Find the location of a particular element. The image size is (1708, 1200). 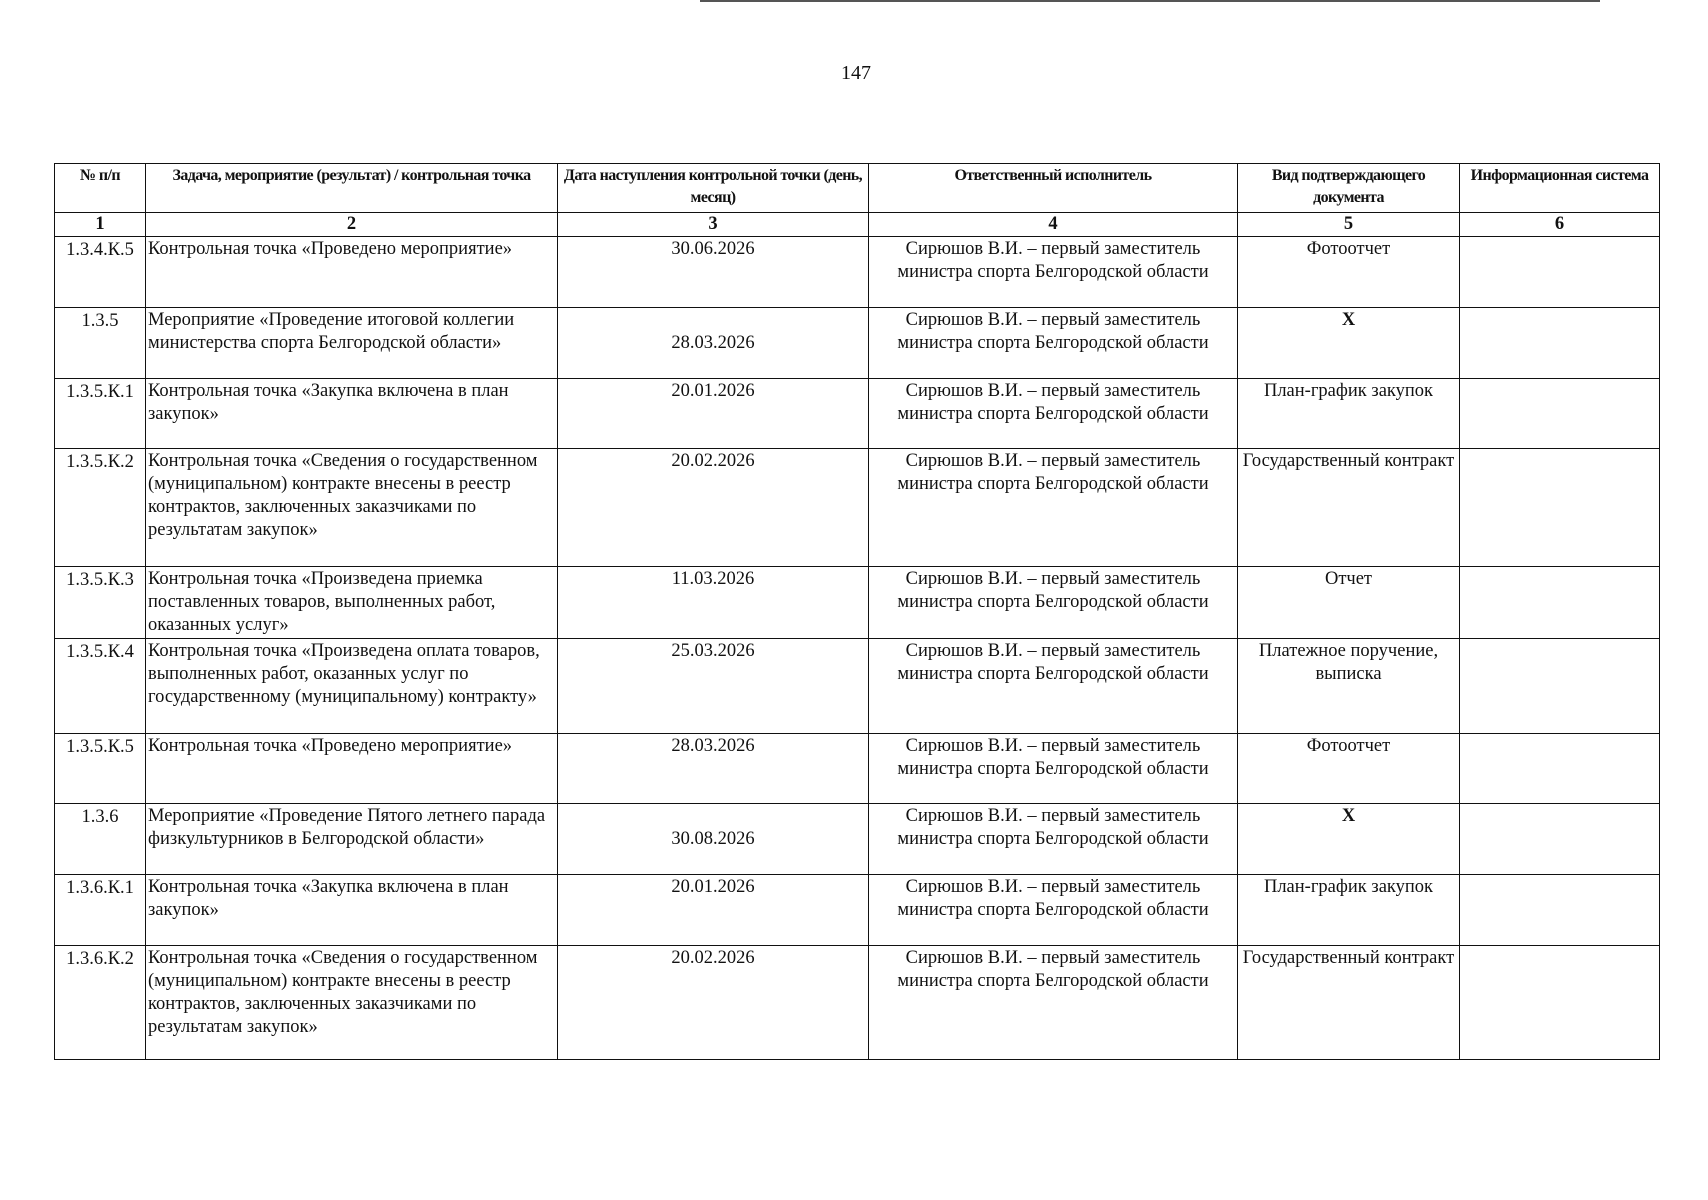

row-number: 1.3.5.К.3 is located at coordinates (100, 602).